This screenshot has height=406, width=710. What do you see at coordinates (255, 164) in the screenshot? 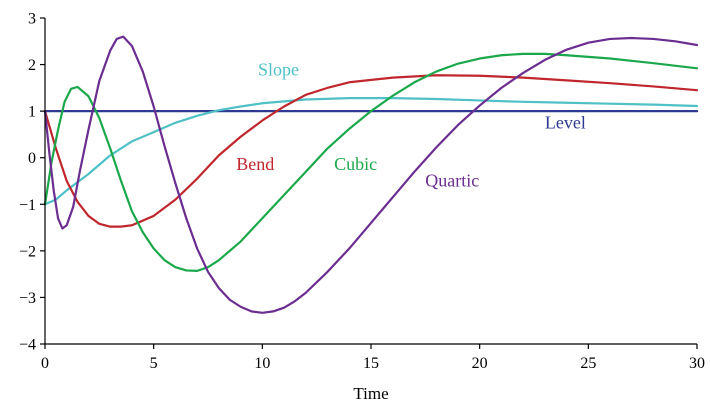
I see `series-label-bend: Bend` at bounding box center [255, 164].